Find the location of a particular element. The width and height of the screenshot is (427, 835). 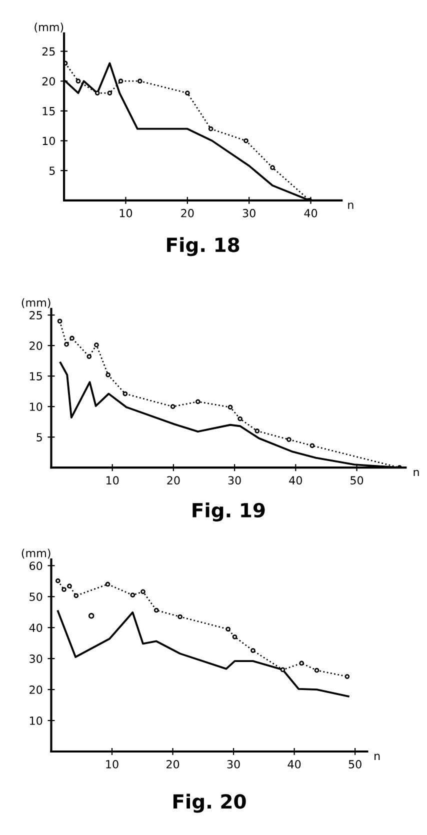

text: Fig. 20 is located at coordinates (209, 803).